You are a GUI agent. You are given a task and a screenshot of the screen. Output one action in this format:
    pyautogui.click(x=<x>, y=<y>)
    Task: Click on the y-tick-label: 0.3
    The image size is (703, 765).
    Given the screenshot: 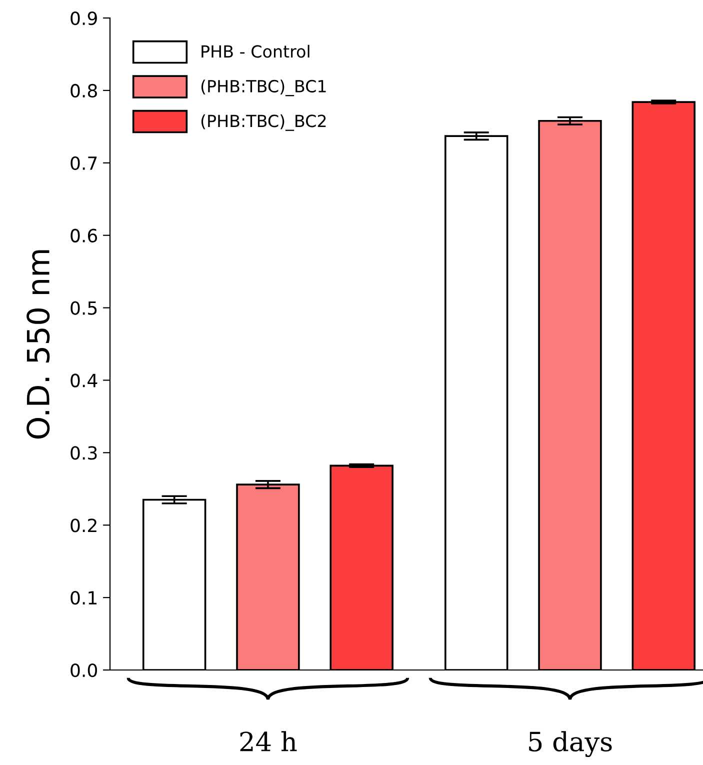 What is the action you would take?
    pyautogui.click(x=83, y=453)
    